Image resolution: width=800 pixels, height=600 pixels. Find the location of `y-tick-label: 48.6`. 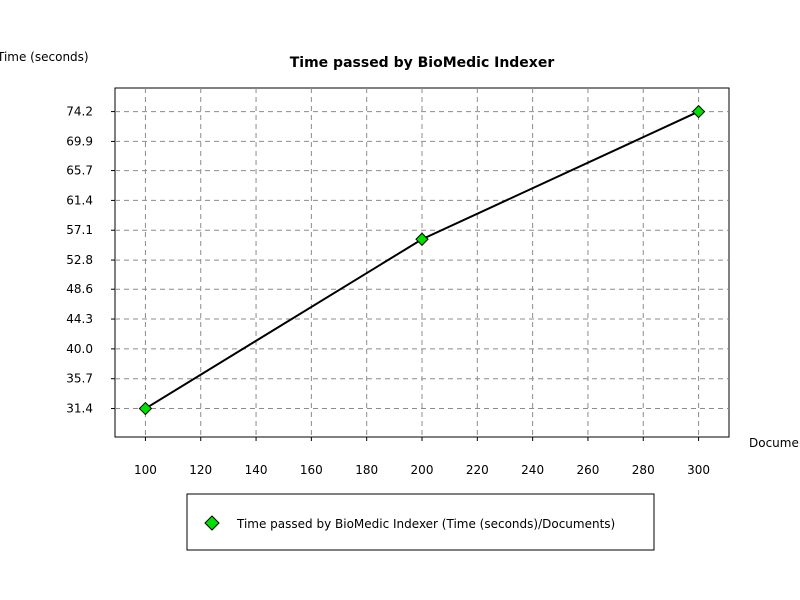

y-tick-label: 48.6 is located at coordinates (79, 289).